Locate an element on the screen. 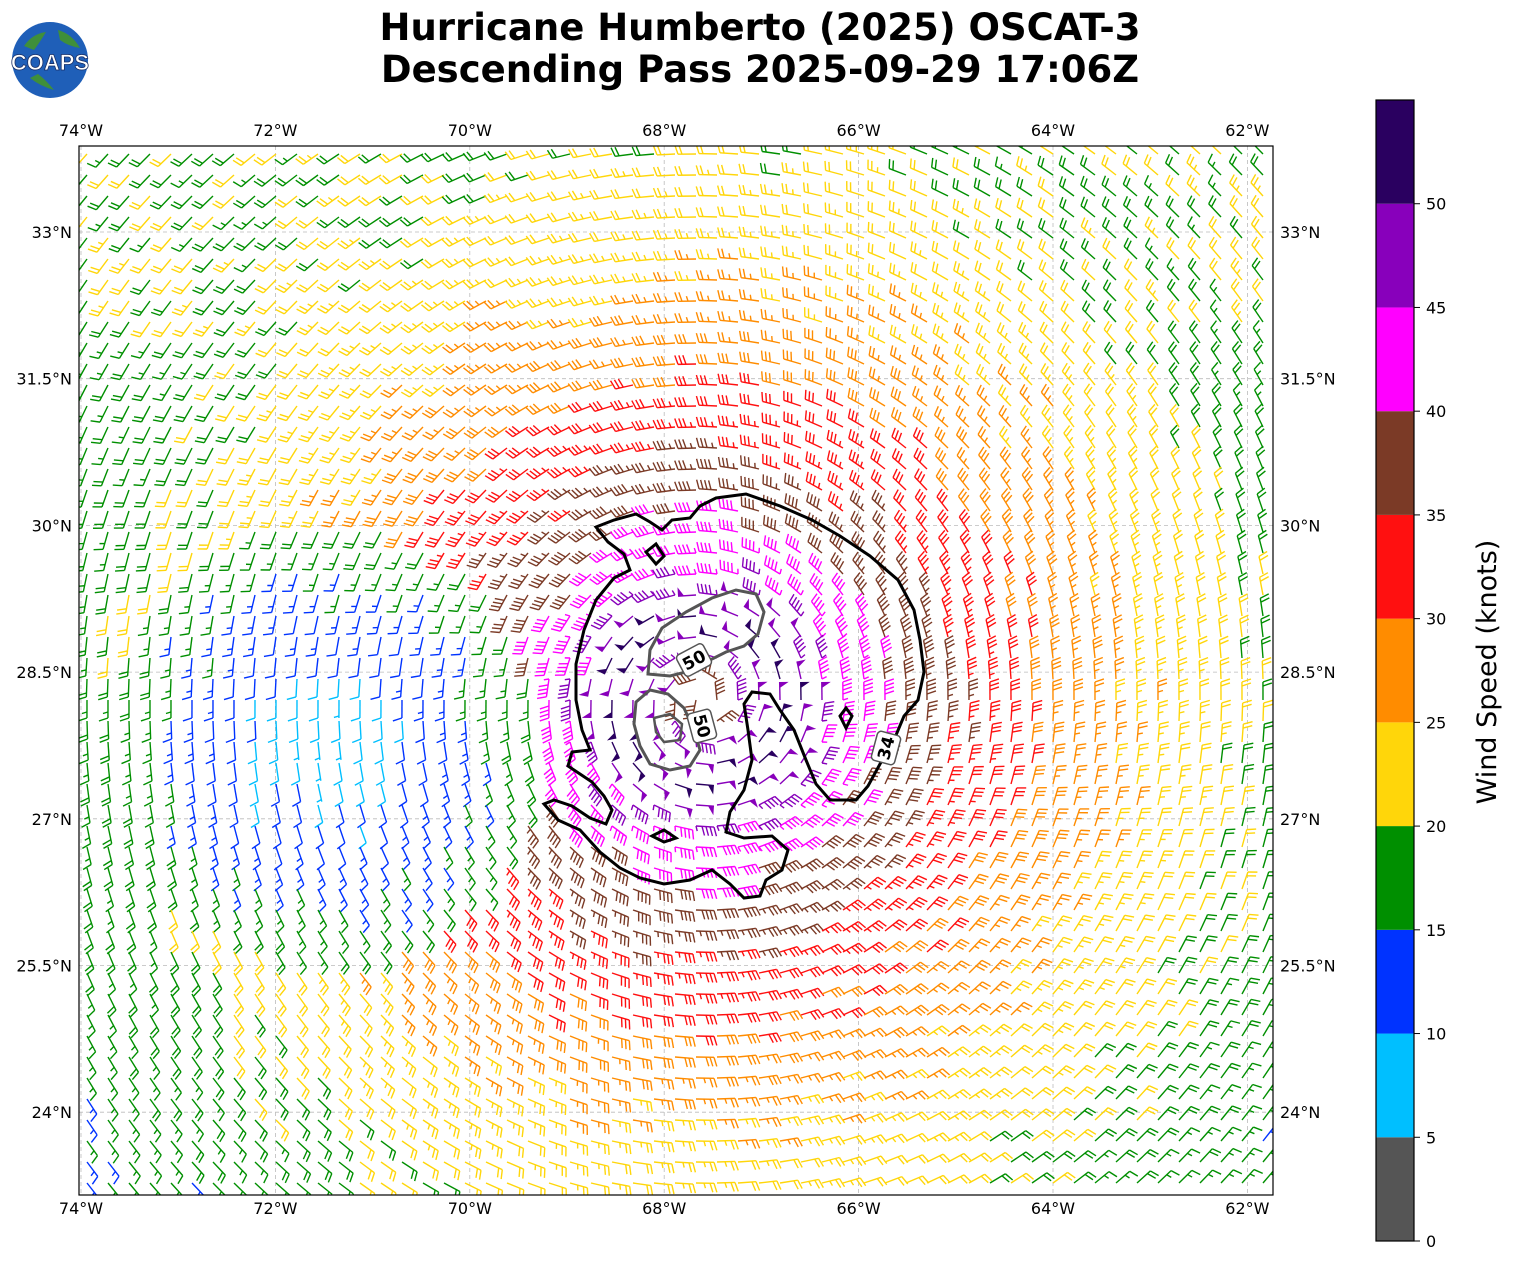  title-line-2: Descending Pass 2025-09-29 17:06Z is located at coordinates (760, 69).